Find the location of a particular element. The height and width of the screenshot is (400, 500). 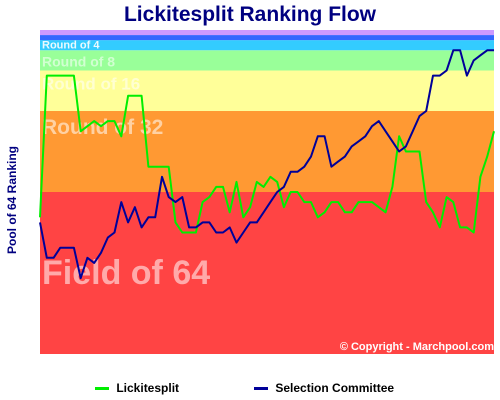

legend-swatch-selection-committee is located at coordinates (261, 389).